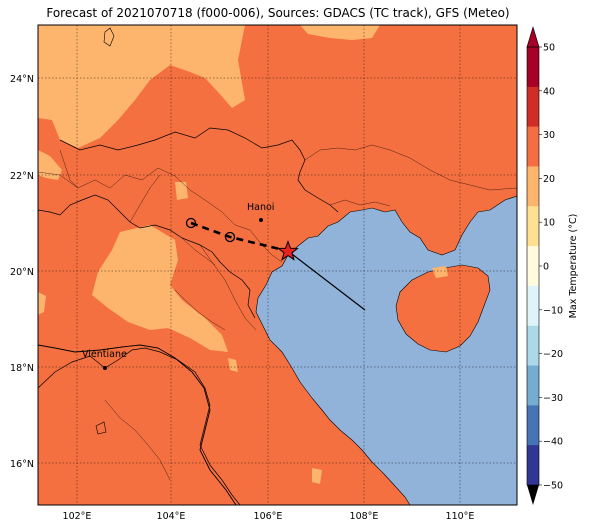  I want to click on longitude-labels: 102°E 104°E 106°E 108°E 110°E, so click(269, 516).